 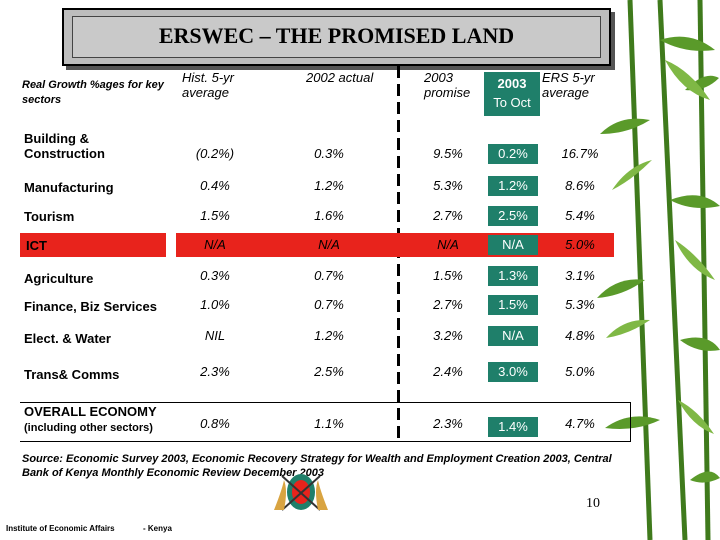 I want to click on overall-box, so click(x=325, y=422).